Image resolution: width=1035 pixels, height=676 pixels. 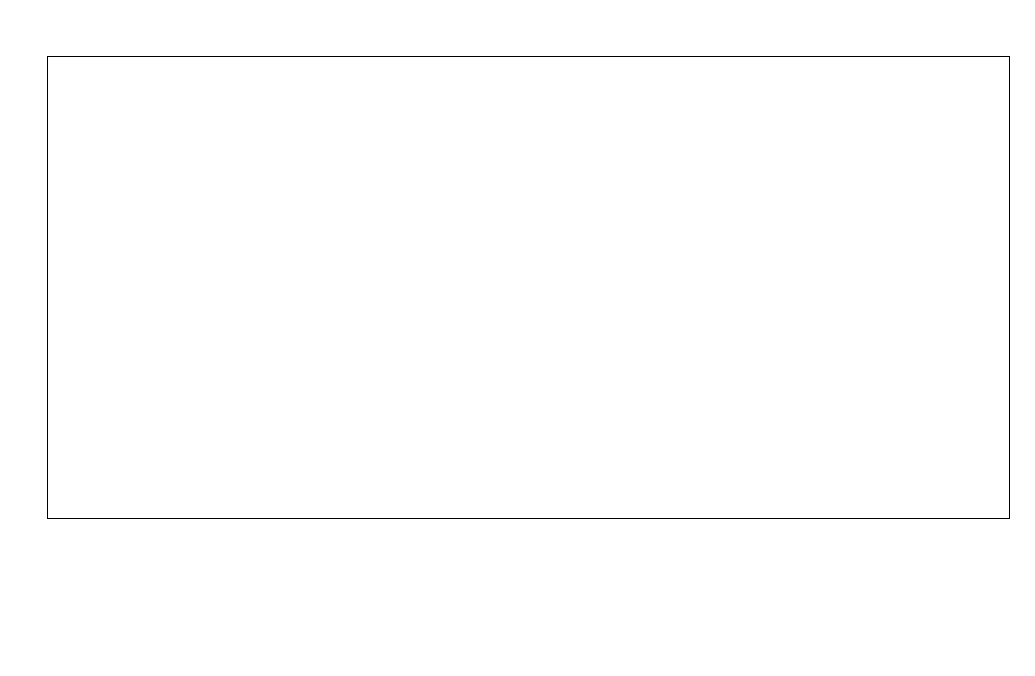 I want to click on colorbar, so click(x=508, y=572).